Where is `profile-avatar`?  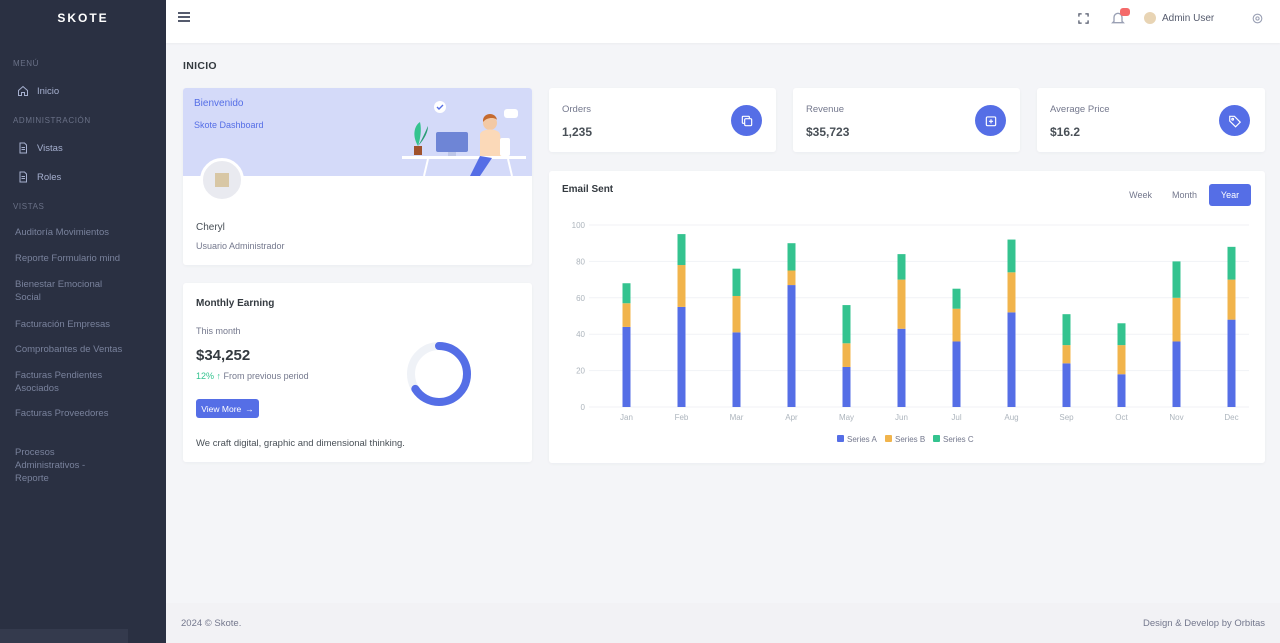
profile-avatar is located at coordinates (222, 180).